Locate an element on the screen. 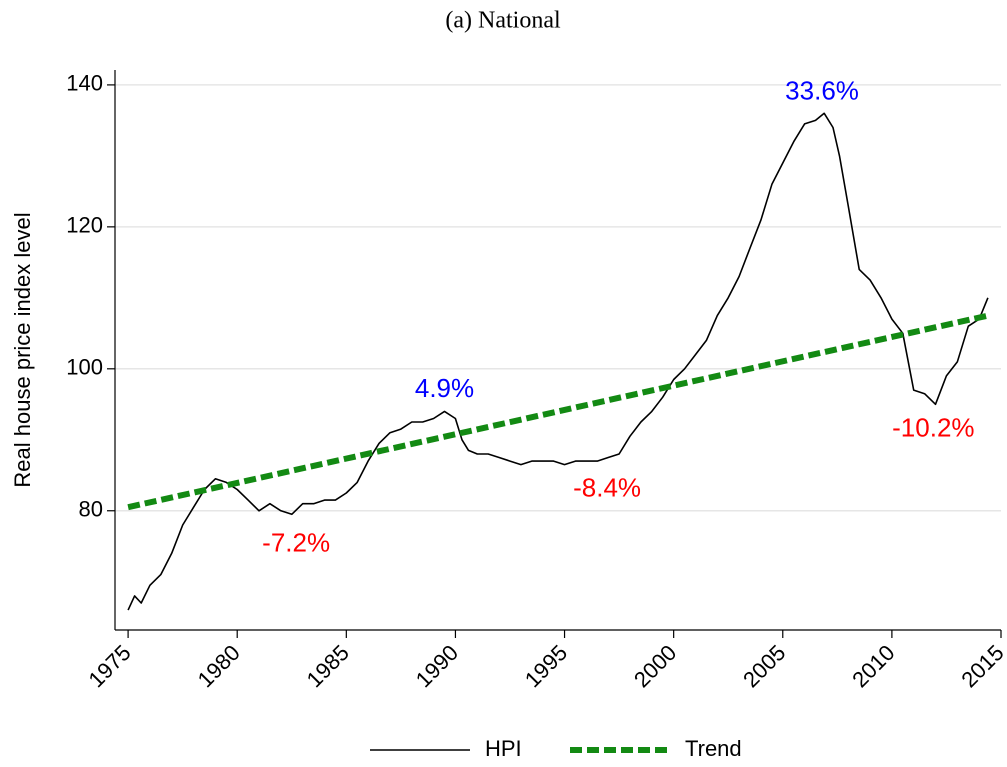 This screenshot has width=1007, height=767. annotation: -10.2% is located at coordinates (933, 428).